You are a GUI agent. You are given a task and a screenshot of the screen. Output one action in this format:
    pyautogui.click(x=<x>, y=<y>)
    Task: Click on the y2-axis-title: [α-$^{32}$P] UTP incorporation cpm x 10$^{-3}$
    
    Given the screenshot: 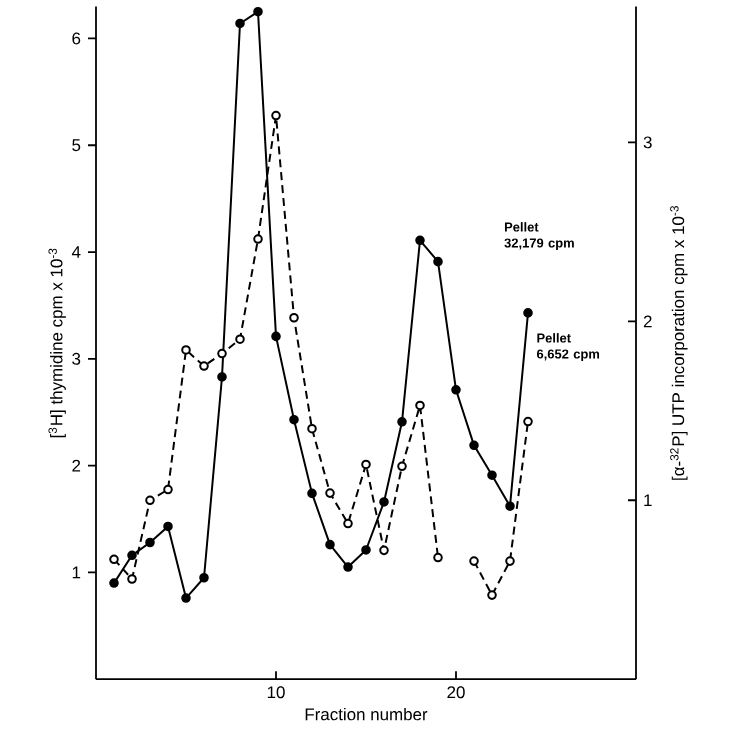 What is the action you would take?
    pyautogui.click(x=679, y=343)
    